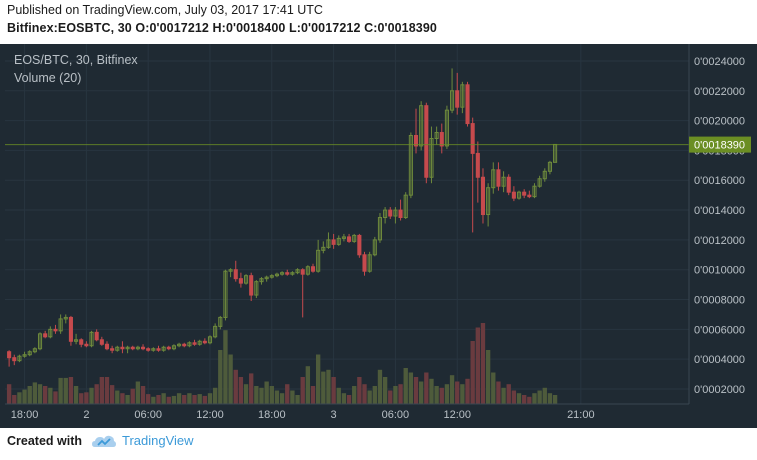 Image resolution: width=757 pixels, height=460 pixels. I want to click on created-with-label: Created with, so click(45, 440).